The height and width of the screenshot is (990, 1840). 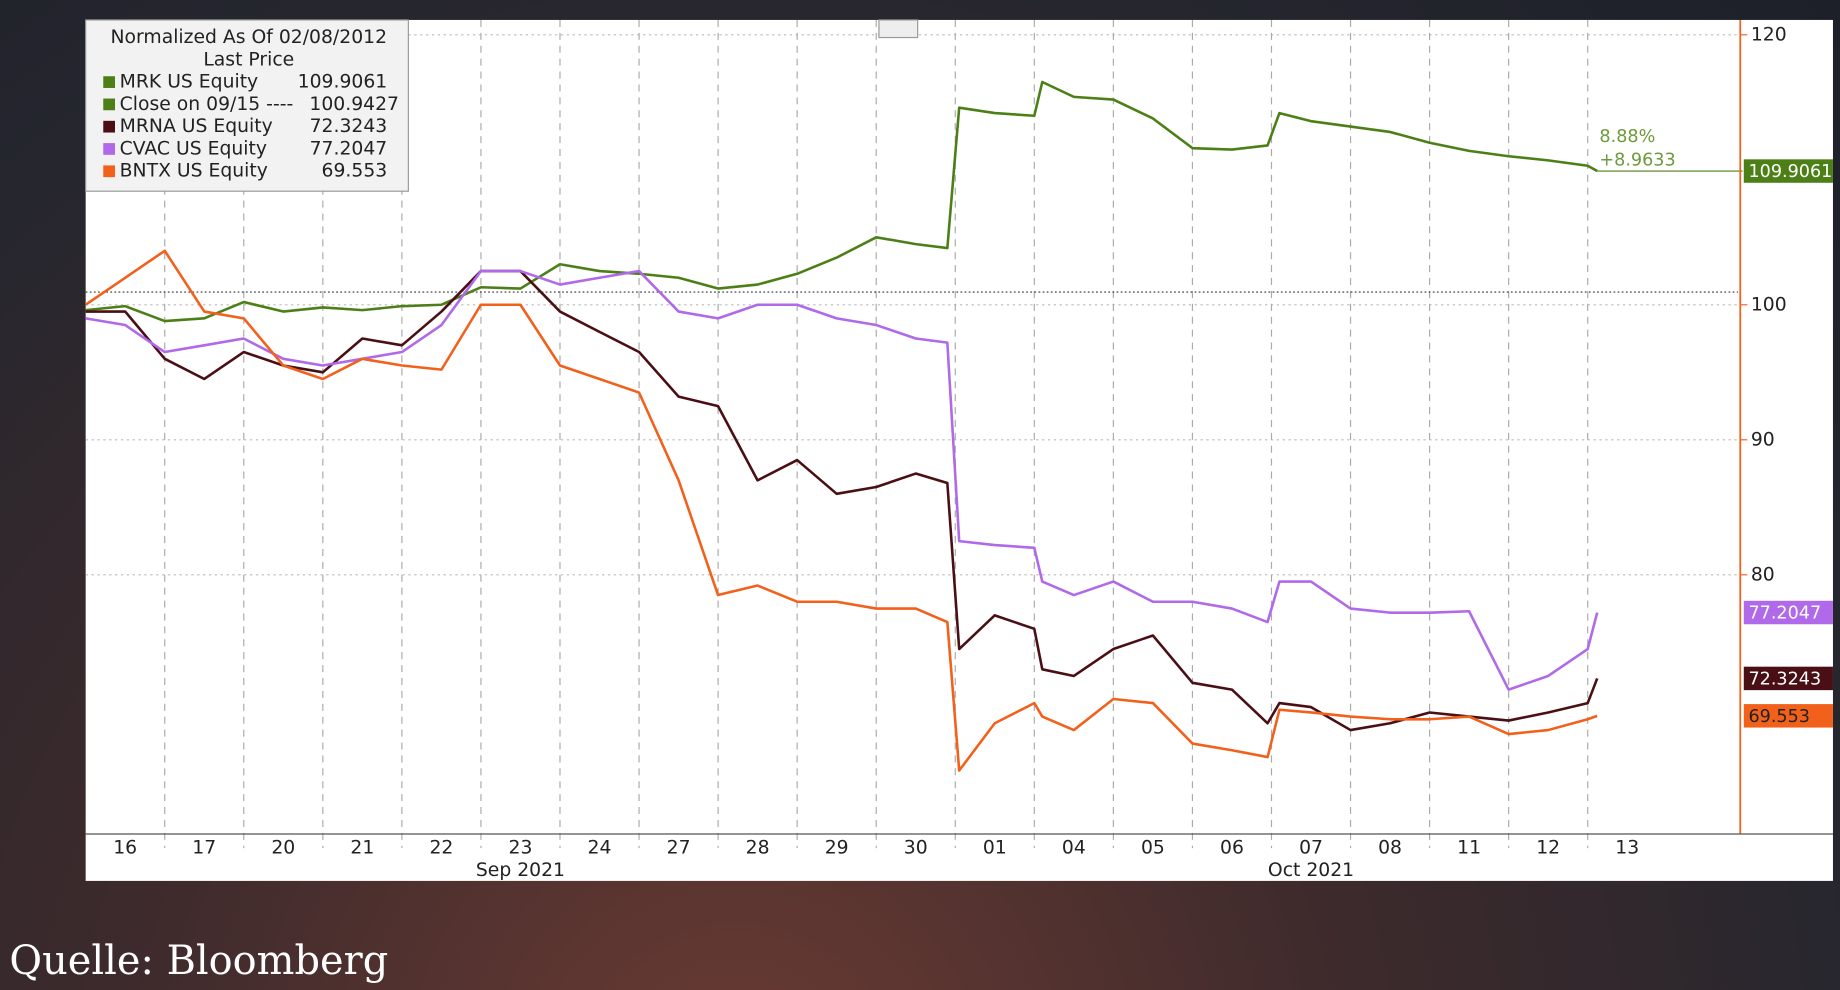 What do you see at coordinates (354, 104) in the screenshot?
I see `legend-value: 100.9427` at bounding box center [354, 104].